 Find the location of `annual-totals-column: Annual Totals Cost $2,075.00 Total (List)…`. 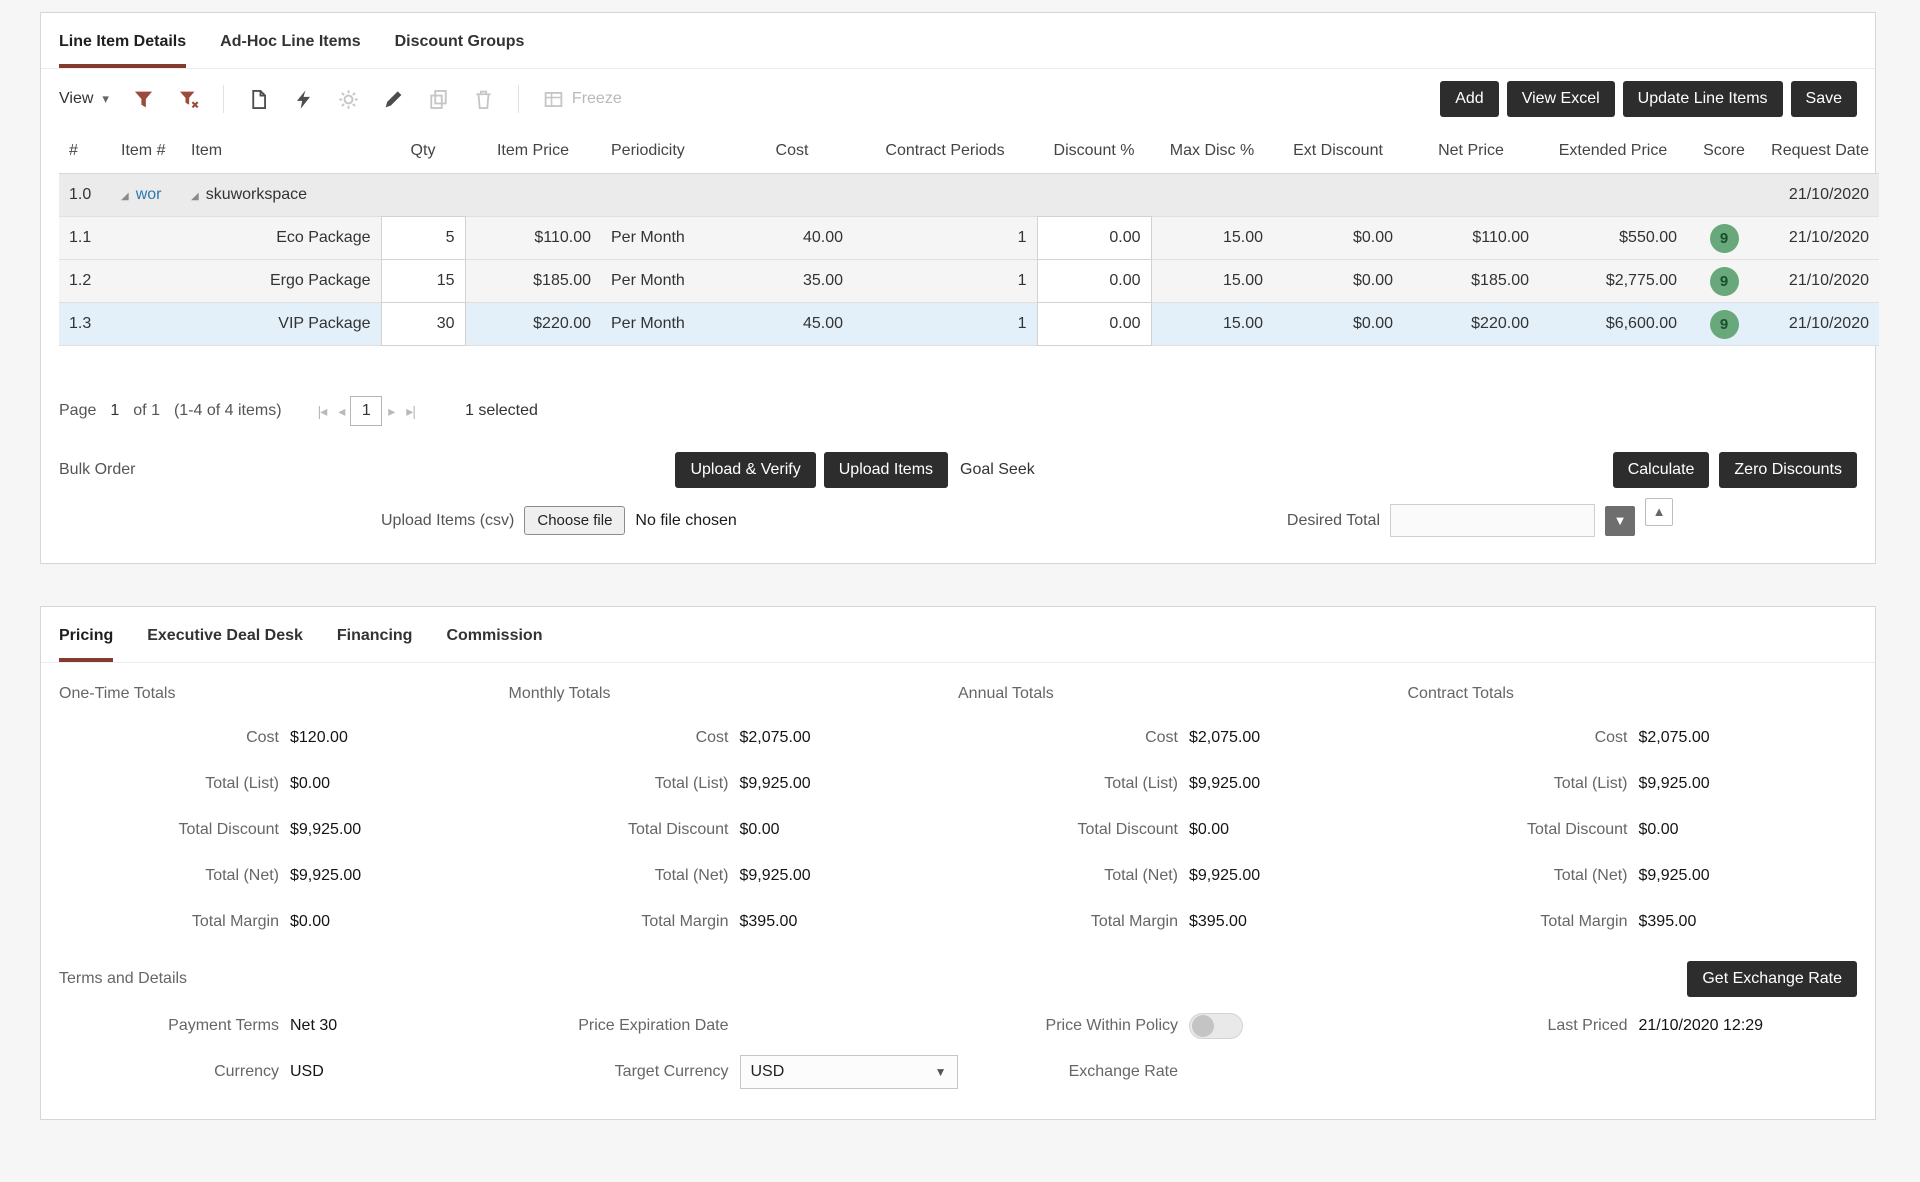

annual-totals-column: Annual Totals Cost $2,075.00 Total (List)… is located at coordinates (1183, 815).